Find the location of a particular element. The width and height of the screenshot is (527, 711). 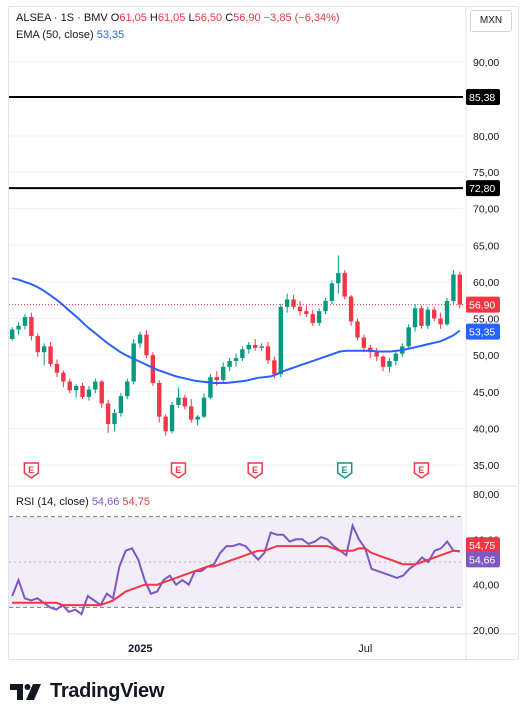

rsi-ma-value-tag-label: 54,75 is located at coordinates (482, 546).